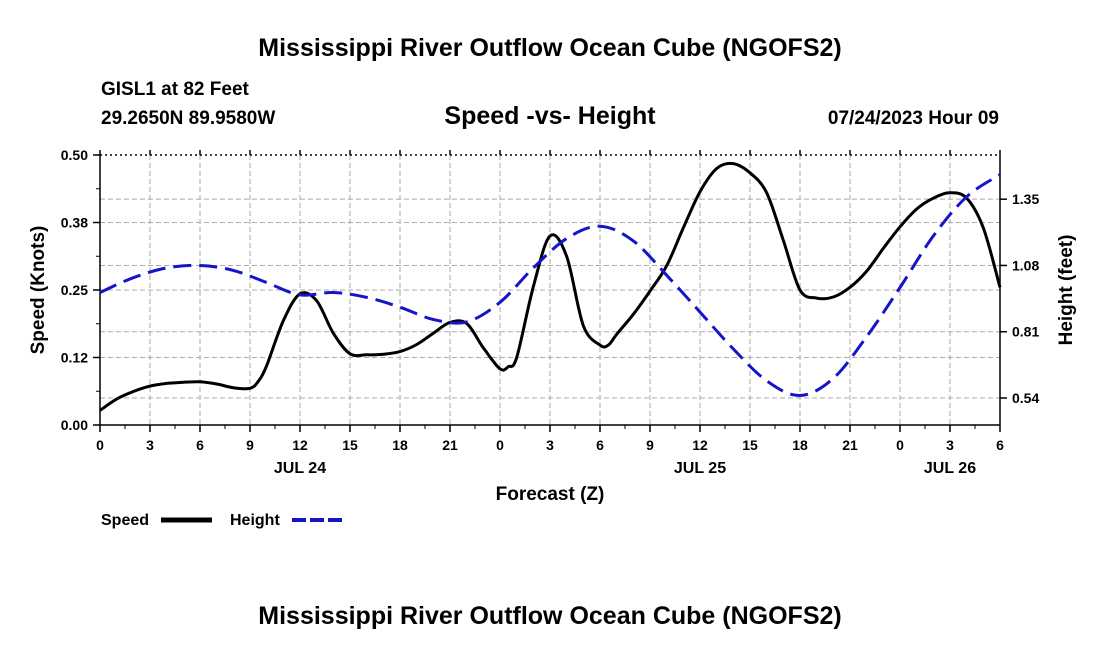 This screenshot has width=1100, height=650. Describe the element at coordinates (38, 290) in the screenshot. I see `y-axis-left-title: Speed (Knots)` at that location.